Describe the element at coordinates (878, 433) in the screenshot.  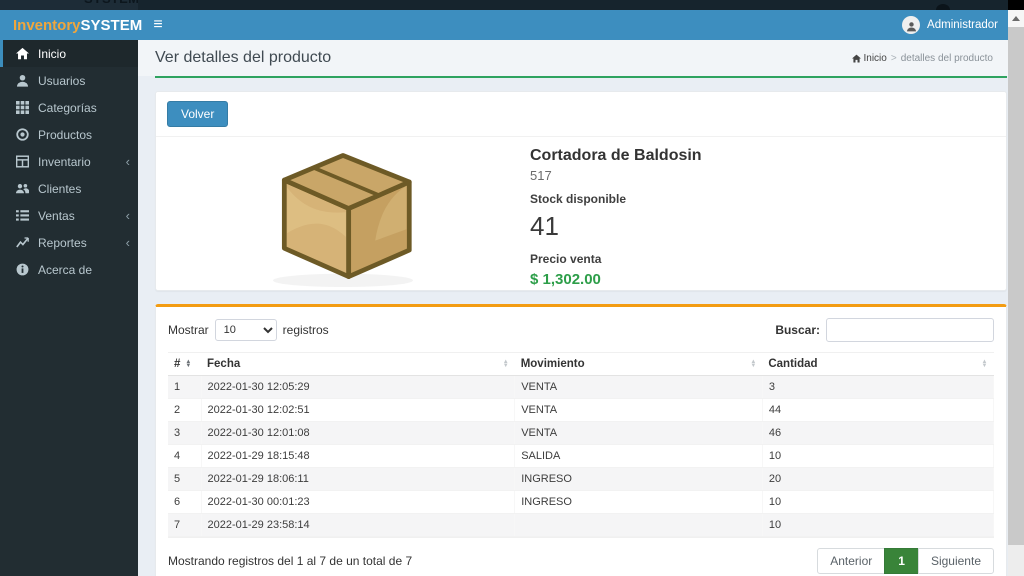
I see `cell-cantidad: 46` at that location.